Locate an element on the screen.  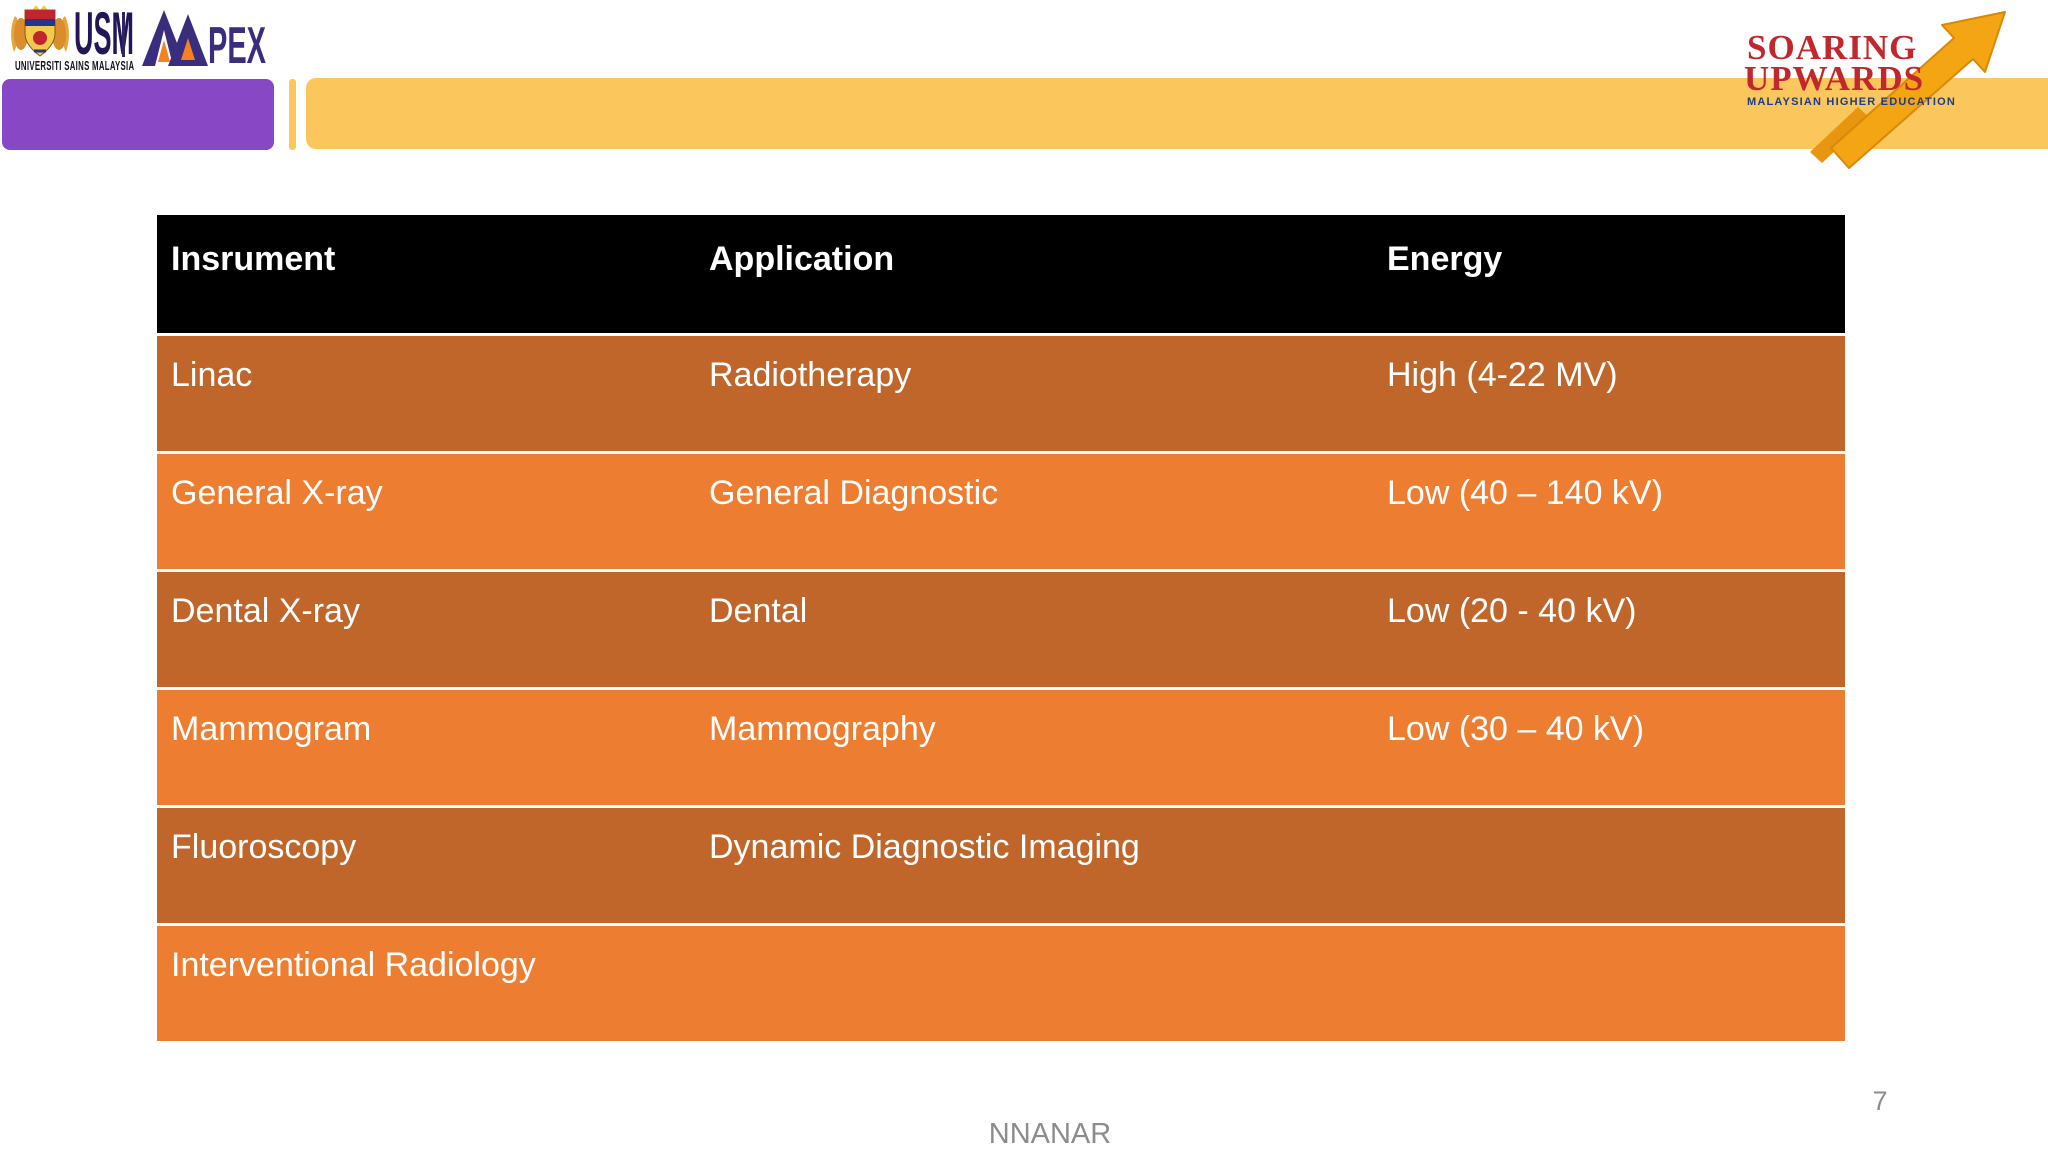
table-header-application: Application is located at coordinates (802, 259).